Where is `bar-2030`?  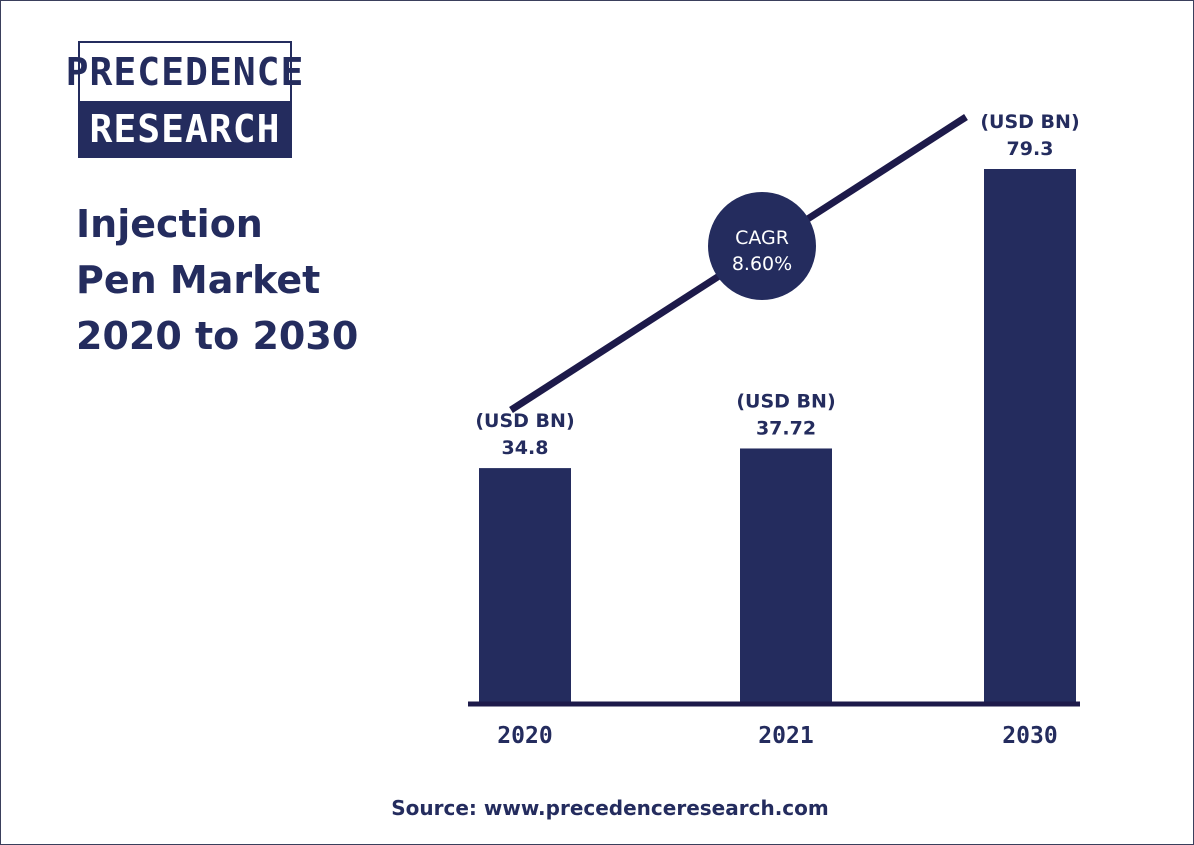 bar-2030 is located at coordinates (1030, 435).